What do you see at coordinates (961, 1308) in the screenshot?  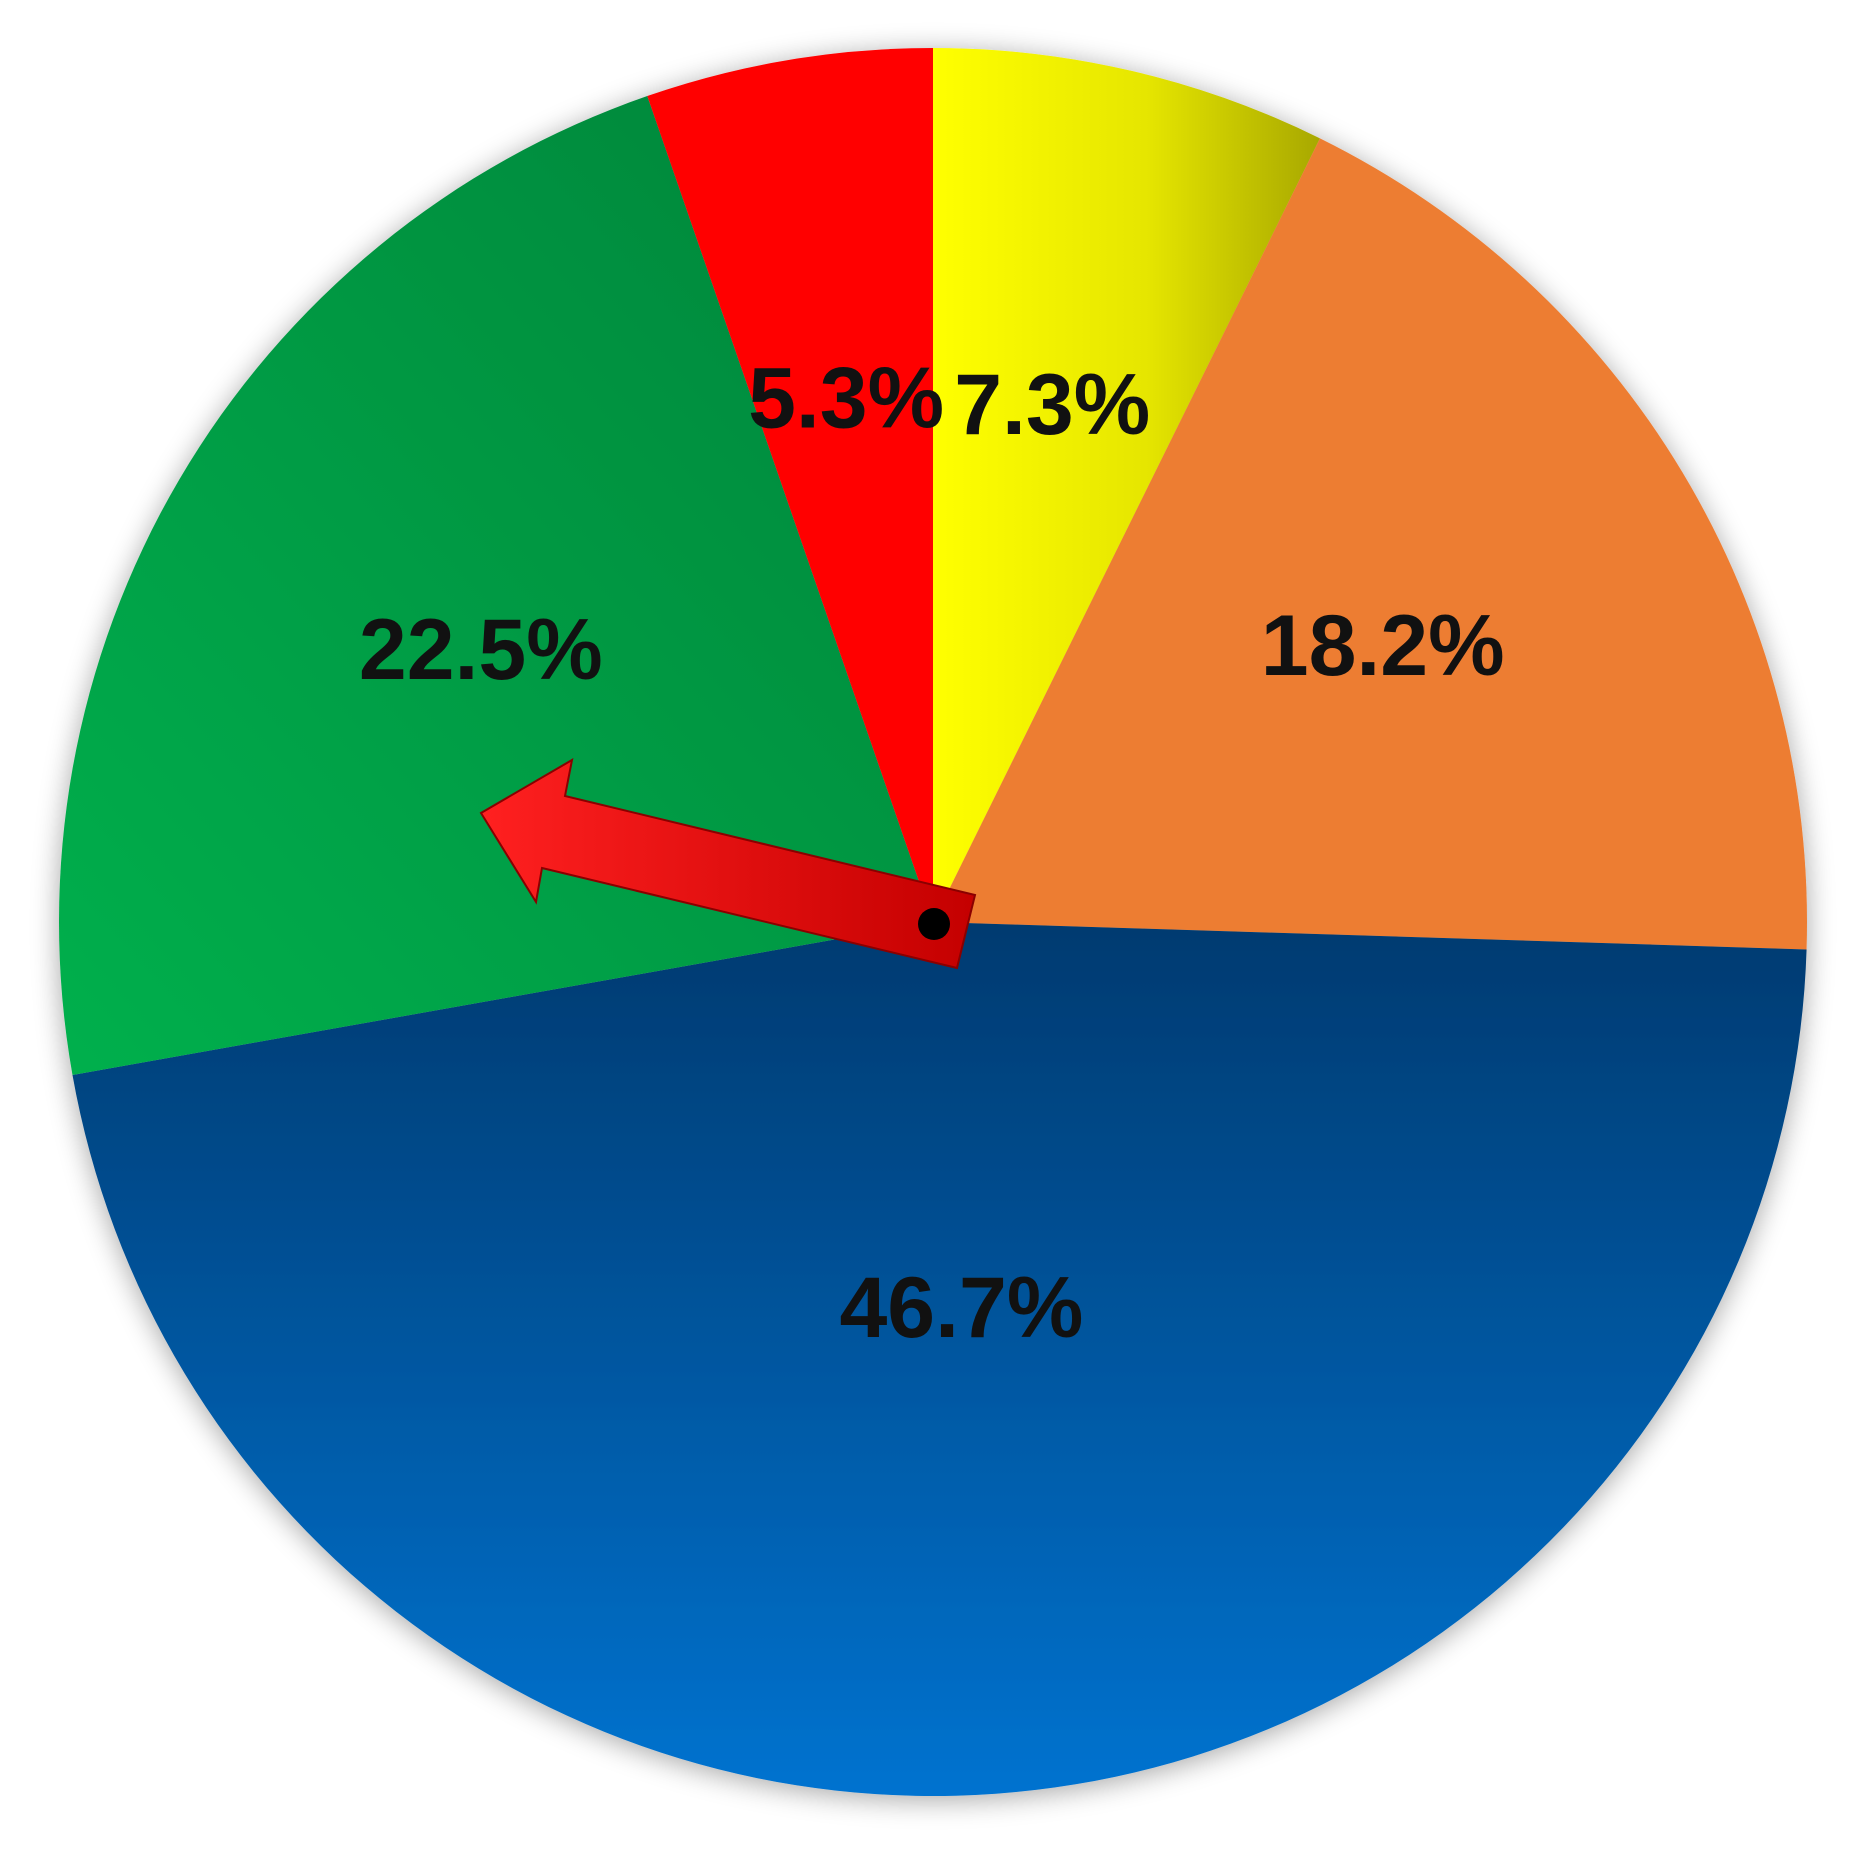 I see `slice-label-2: 46.7%` at bounding box center [961, 1308].